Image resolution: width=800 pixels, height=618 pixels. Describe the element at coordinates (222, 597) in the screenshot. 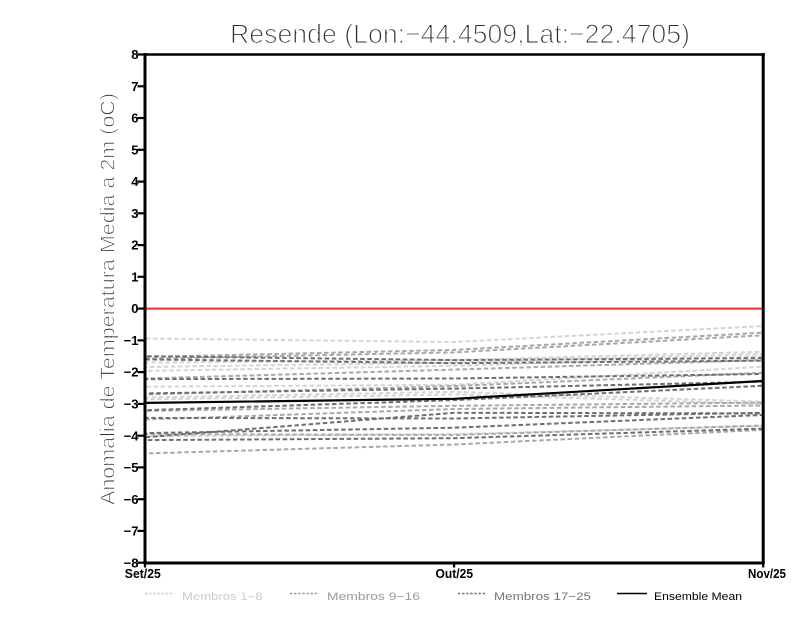

I see `svg-text: Membros 1−8` at that location.